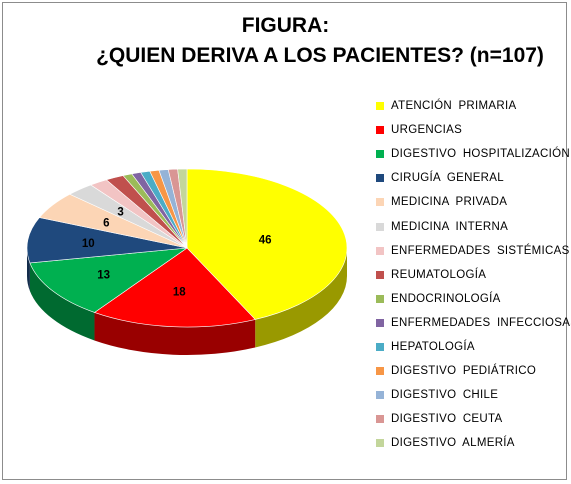 The width and height of the screenshot is (571, 484). What do you see at coordinates (447, 419) in the screenshot?
I see `legend-label: DIGESTIVO CEUTA` at bounding box center [447, 419].